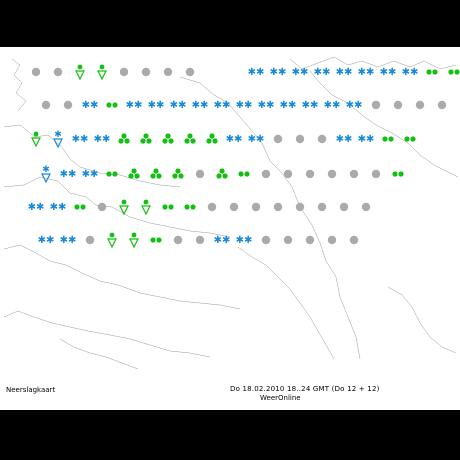 Image resolution: width=460 pixels, height=460 pixels. What do you see at coordinates (305, 389) in the screenshot?
I see `map-timestamp: Do 18.02.2010 18..24 GMT (Do 12 + 12)` at bounding box center [305, 389].